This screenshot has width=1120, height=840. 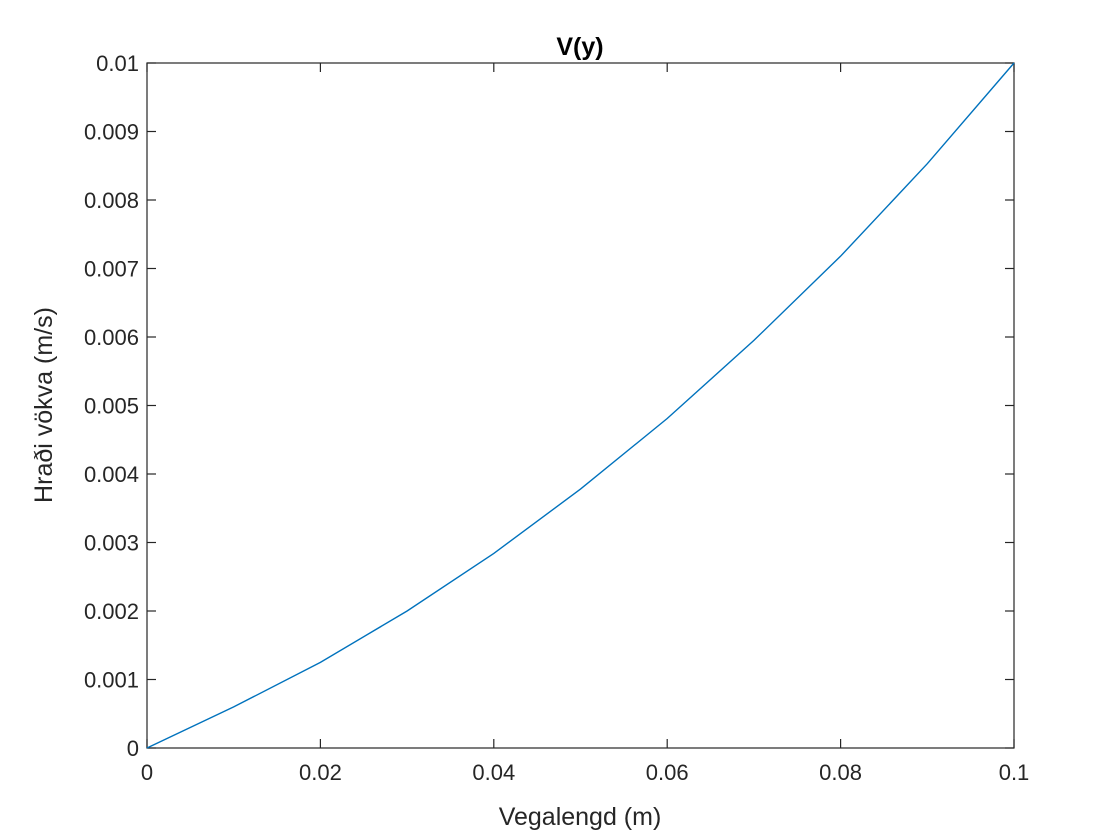 I want to click on y-tick-label: 0.006, so click(x=111, y=337).